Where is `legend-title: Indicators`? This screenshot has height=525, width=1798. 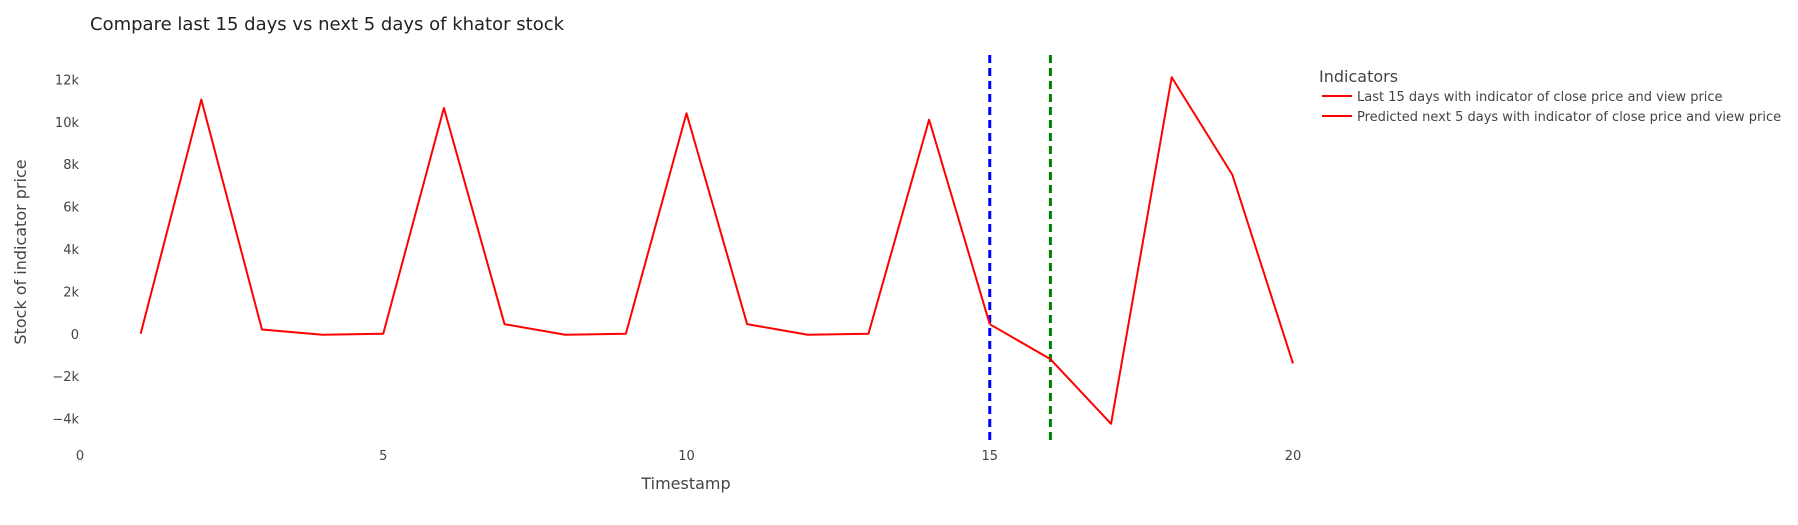 legend-title: Indicators is located at coordinates (1358, 76).